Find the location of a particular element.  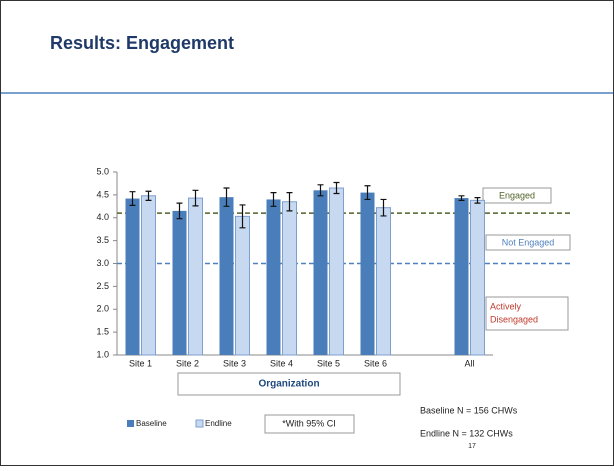

page-number: 17 is located at coordinates (472, 446).